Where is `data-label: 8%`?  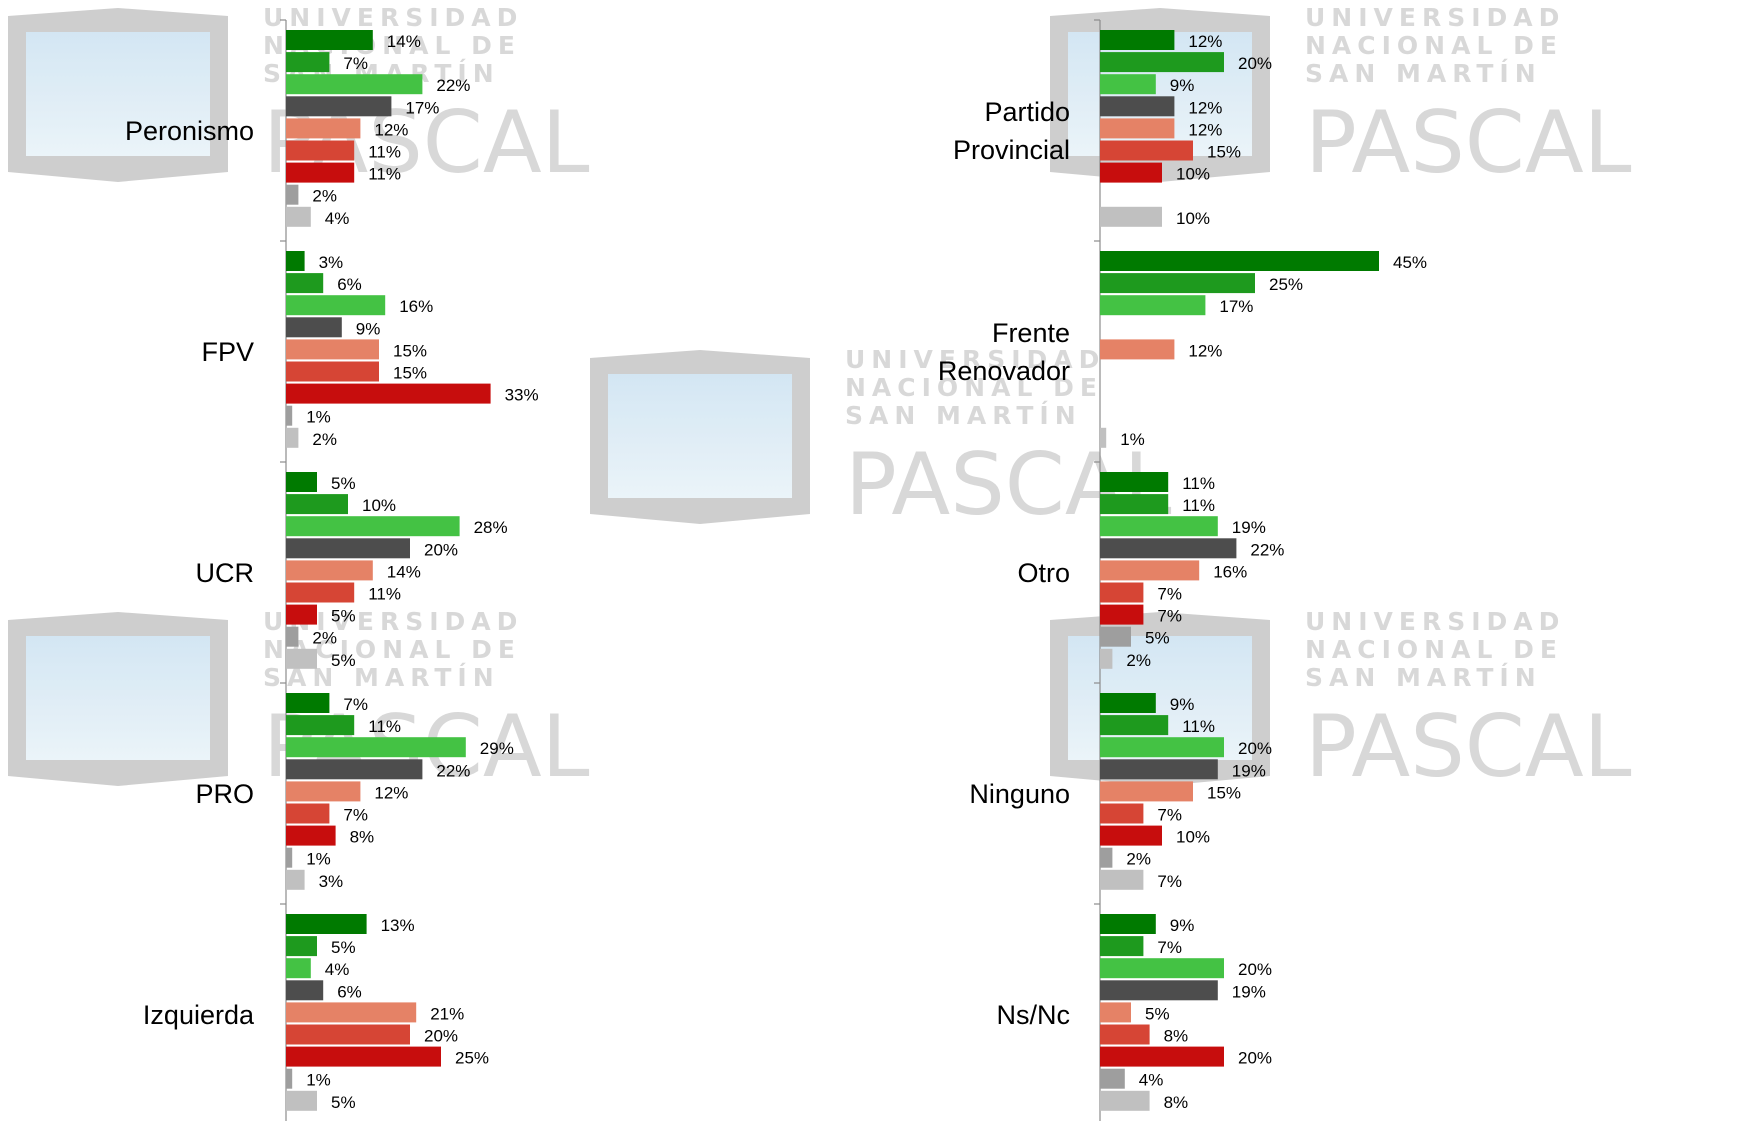
data-label: 8% is located at coordinates (1176, 1102).